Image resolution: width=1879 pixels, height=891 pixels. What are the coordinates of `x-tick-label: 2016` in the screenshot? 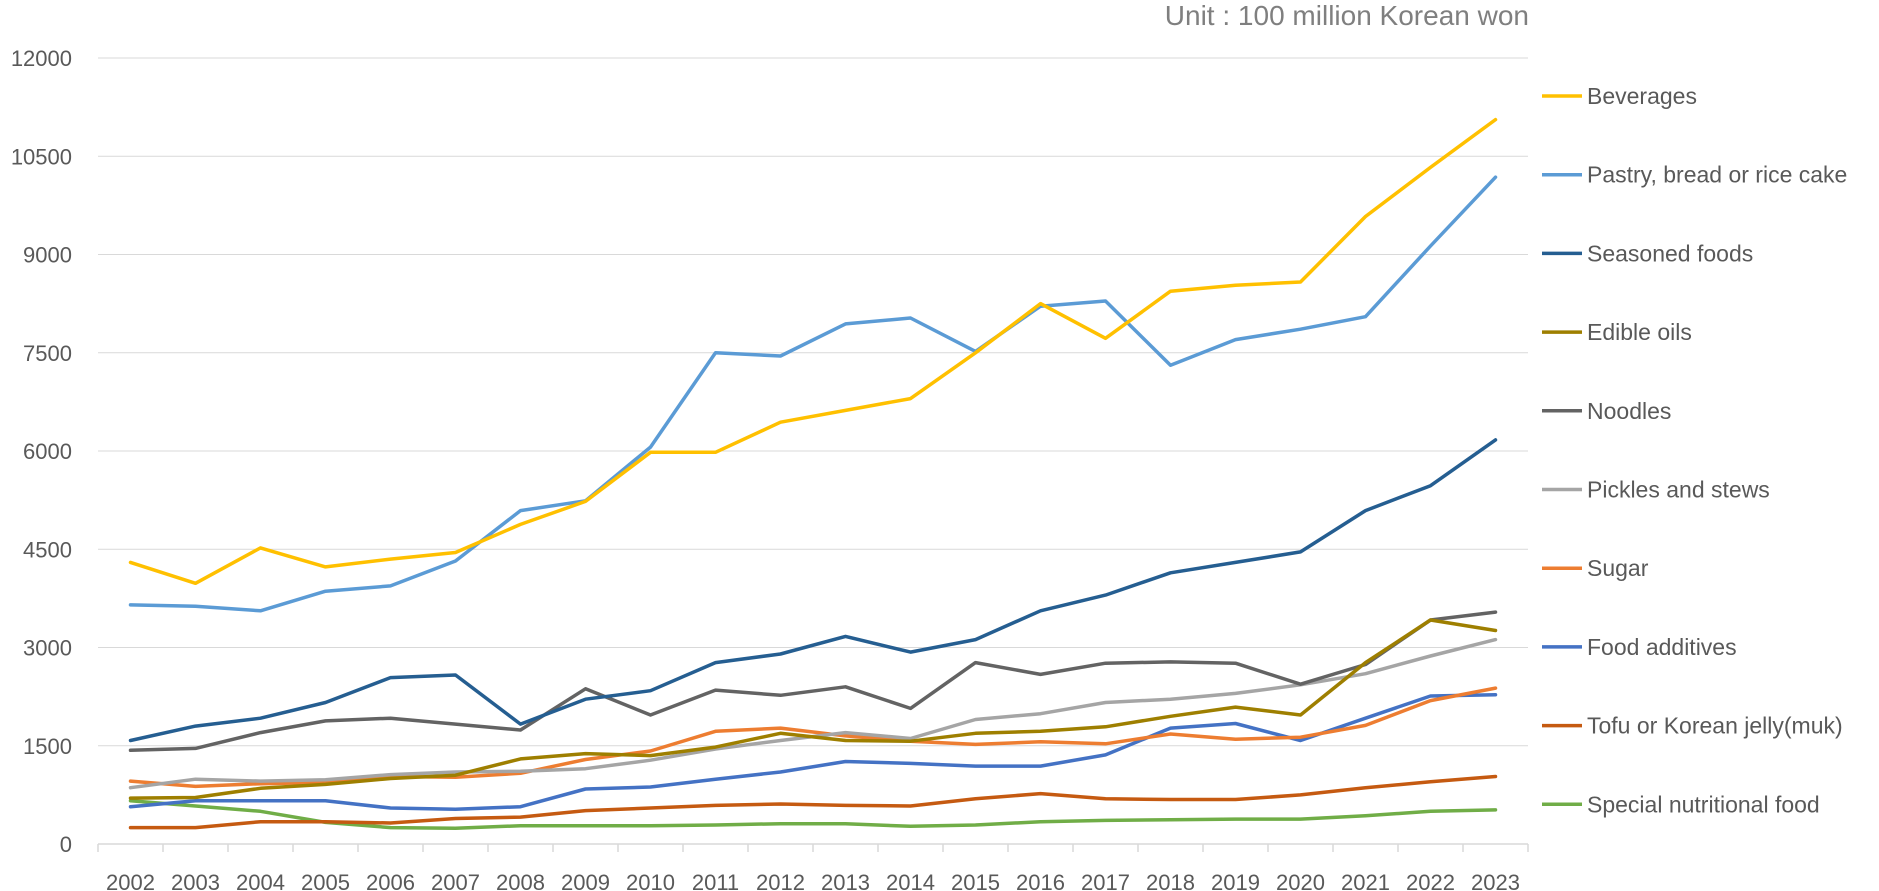 It's located at (1040, 880).